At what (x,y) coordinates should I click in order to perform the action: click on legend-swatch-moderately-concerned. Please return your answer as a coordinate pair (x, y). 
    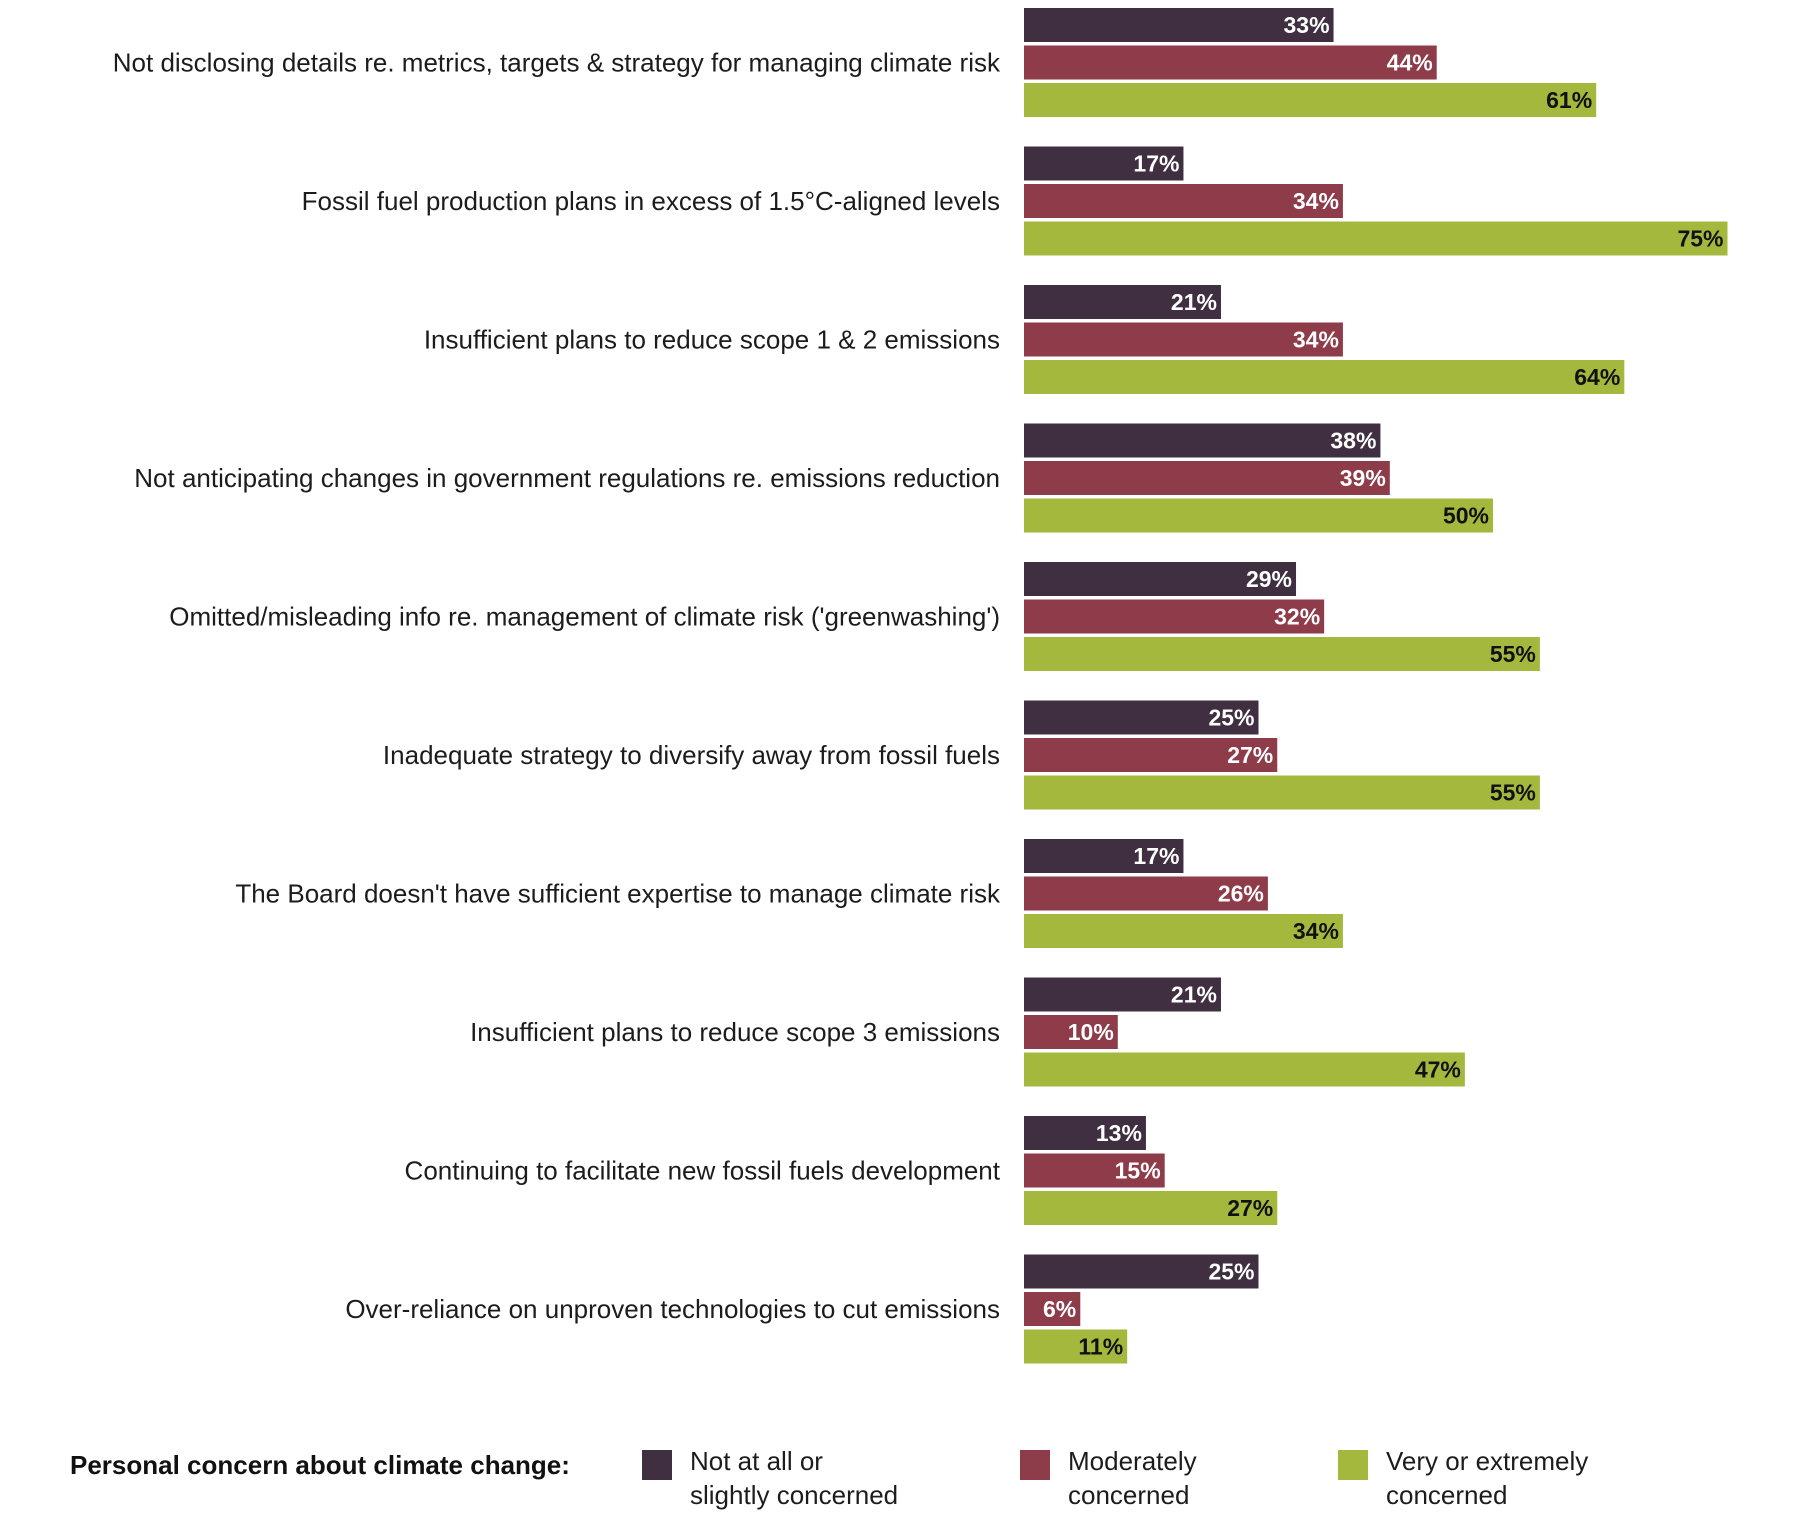
    Looking at the image, I should click on (1035, 1465).